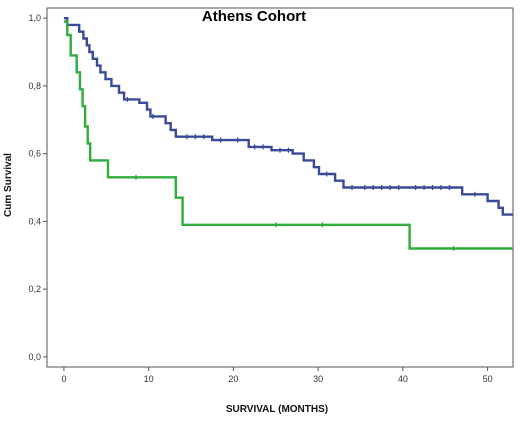 This screenshot has width=520, height=428. Describe the element at coordinates (318, 379) in the screenshot. I see `x-tick-label: 30` at that location.